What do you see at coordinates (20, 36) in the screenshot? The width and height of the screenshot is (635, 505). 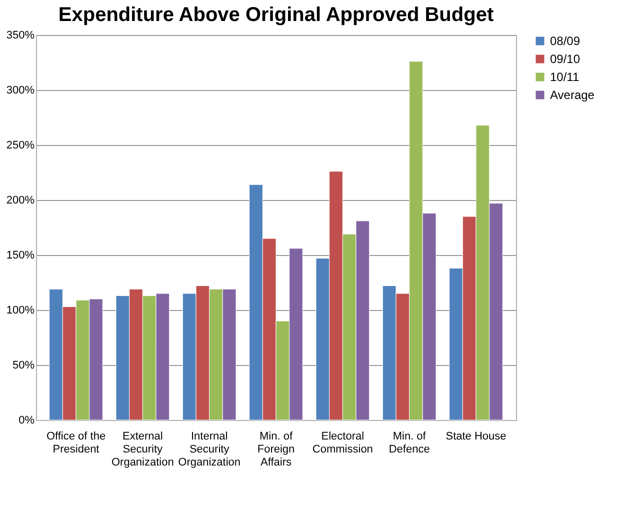 I see `y-tick-label: 350%` at bounding box center [20, 36].